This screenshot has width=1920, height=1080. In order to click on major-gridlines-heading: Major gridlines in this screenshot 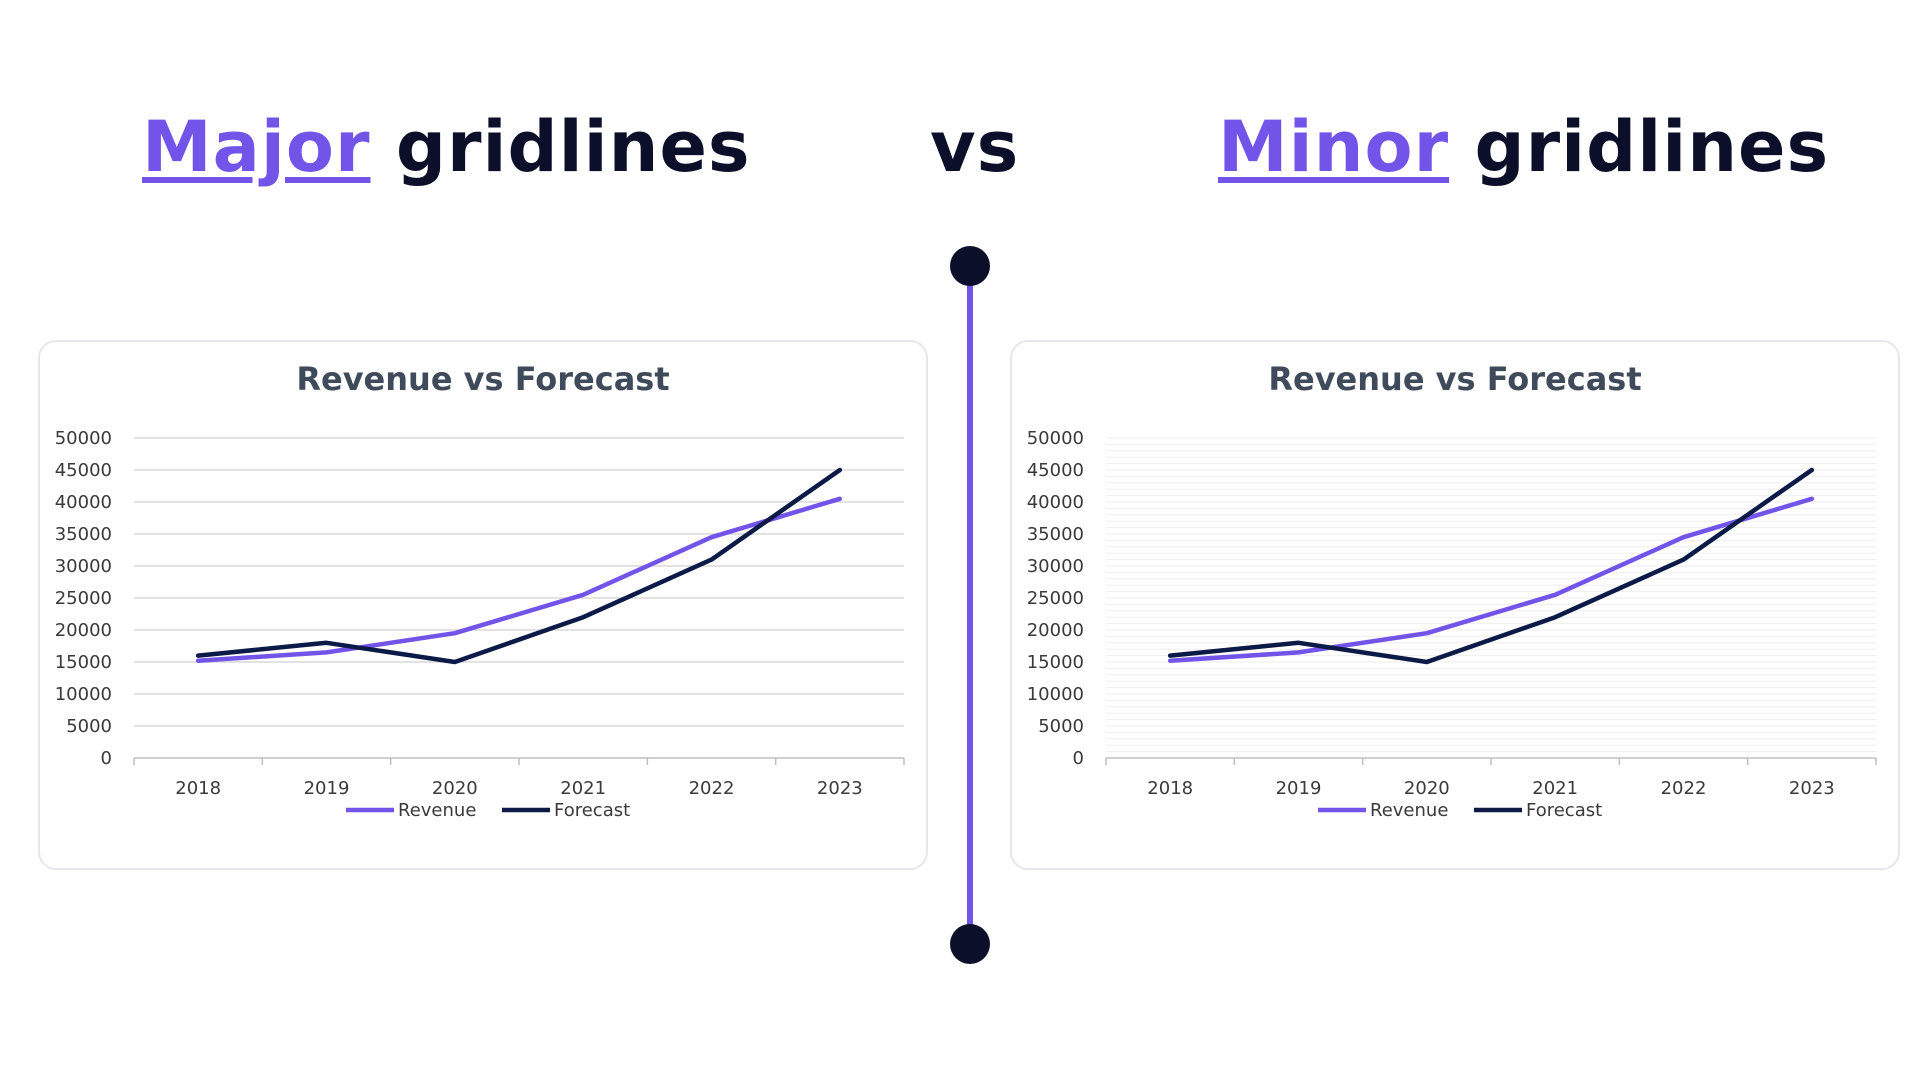, I will do `click(446, 147)`.